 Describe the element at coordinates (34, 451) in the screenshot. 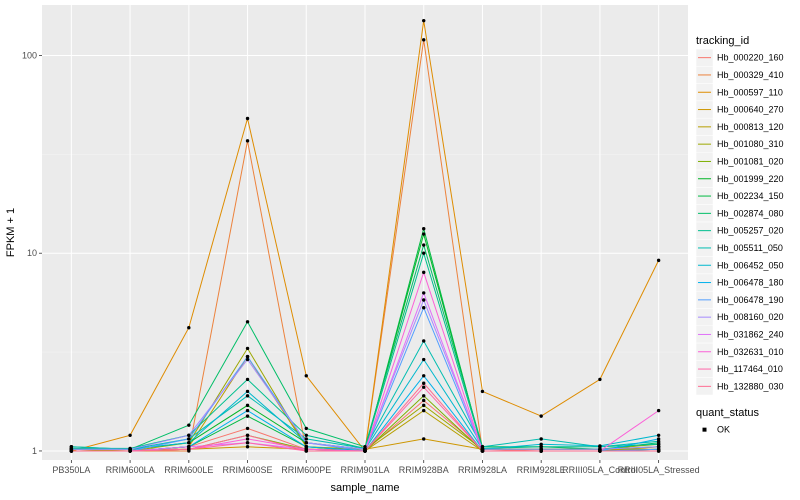

I see `y-tick-label: 1` at that location.